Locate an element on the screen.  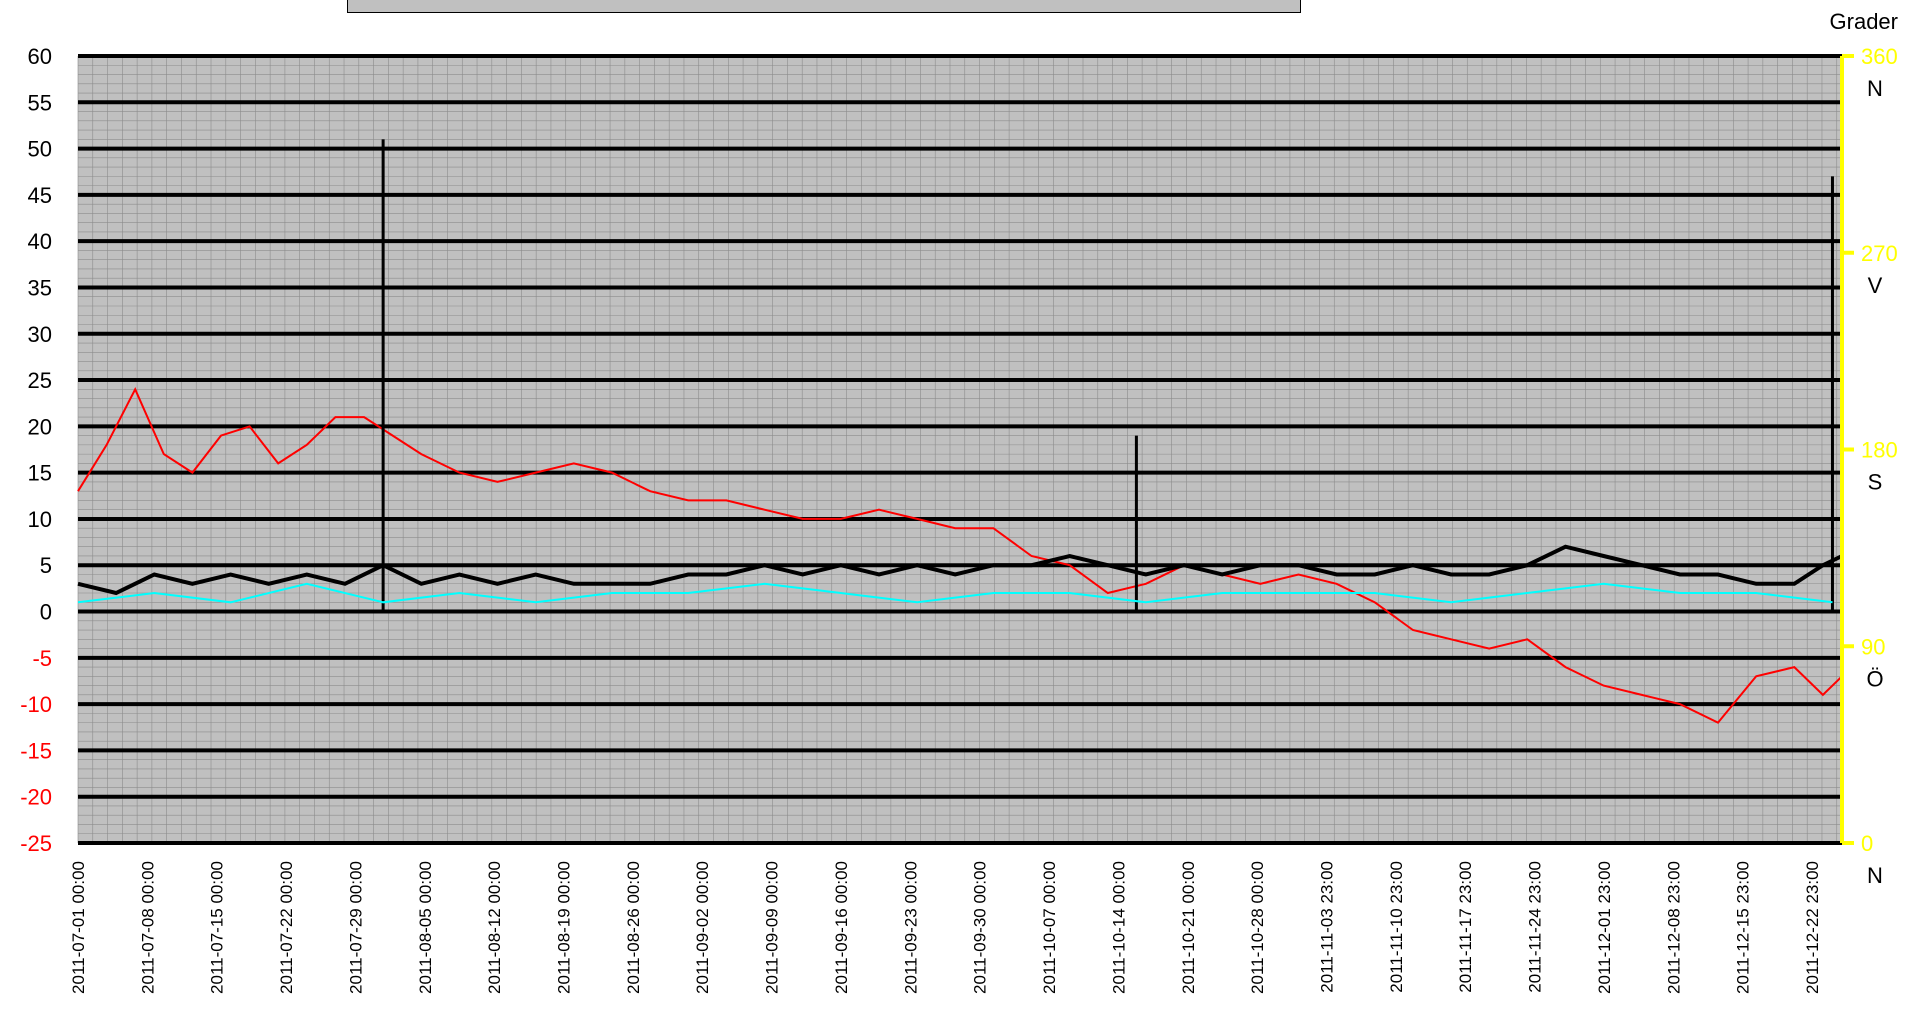
y-left-tick-label: 40 is located at coordinates (40, 241).